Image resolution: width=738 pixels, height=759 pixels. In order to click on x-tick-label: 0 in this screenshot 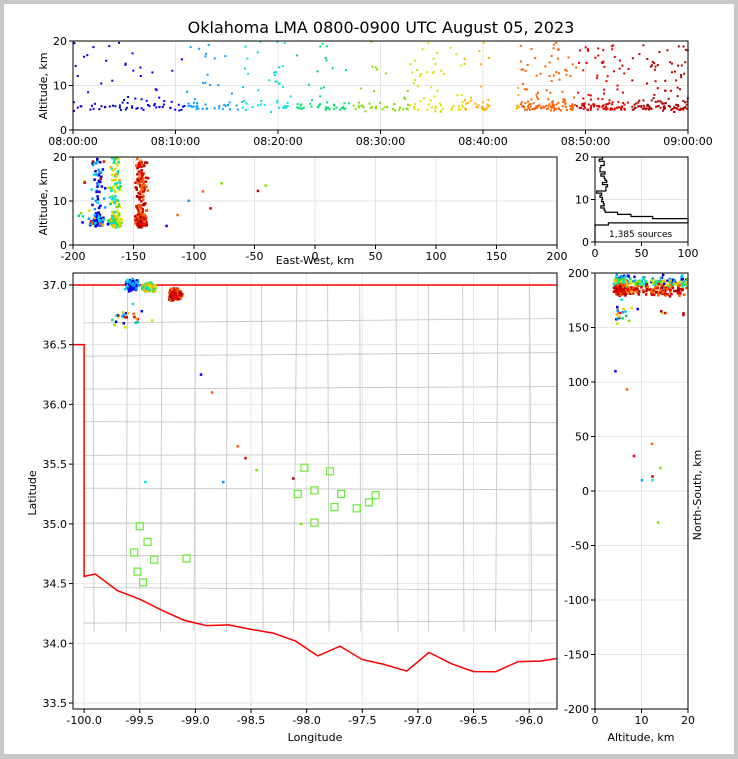, I will do `click(595, 253)`.